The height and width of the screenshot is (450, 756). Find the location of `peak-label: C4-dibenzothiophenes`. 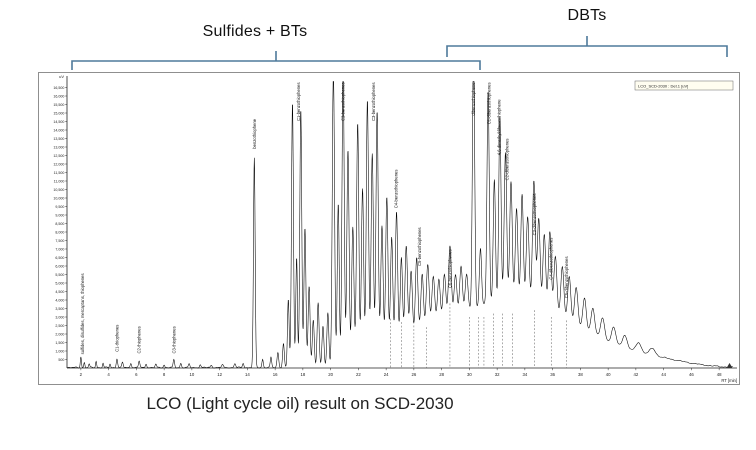

peak-label: C4-dibenzothiophenes is located at coordinates (551, 259).